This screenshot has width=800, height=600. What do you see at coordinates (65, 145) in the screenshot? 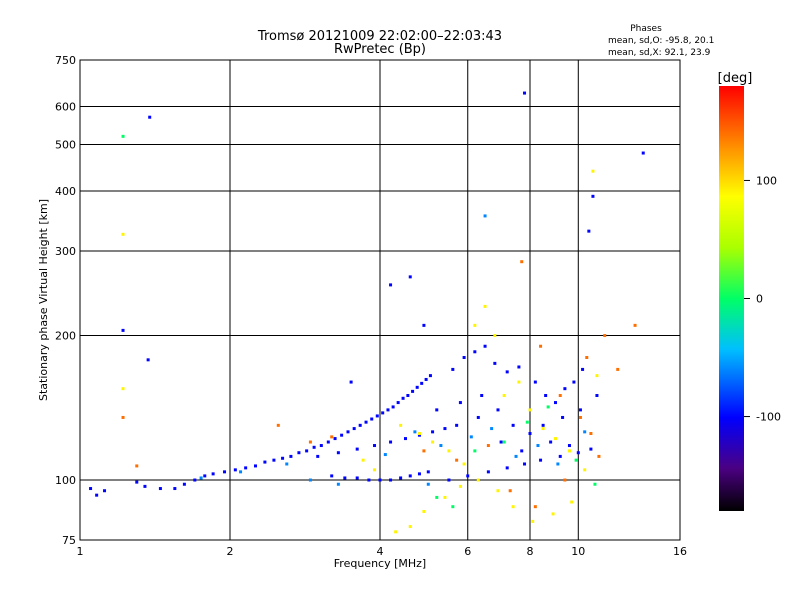
I see `y-tick-label: 500` at bounding box center [65, 145].